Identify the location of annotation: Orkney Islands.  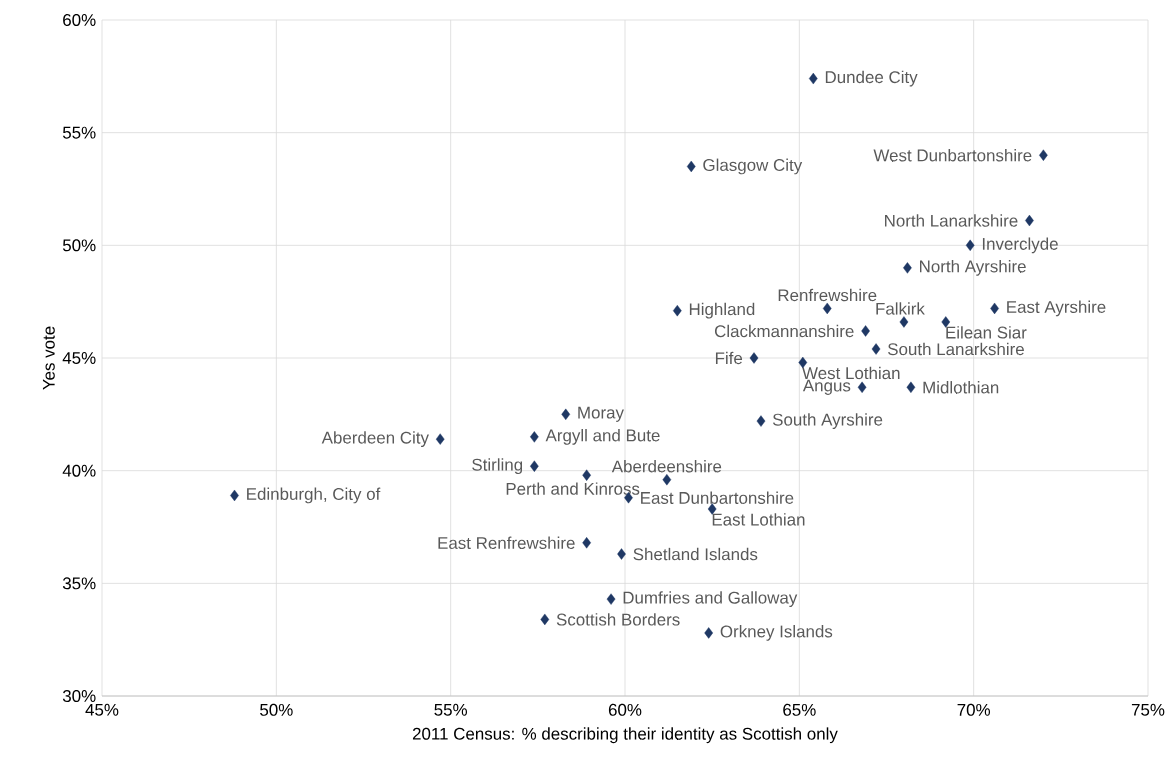
(776, 633).